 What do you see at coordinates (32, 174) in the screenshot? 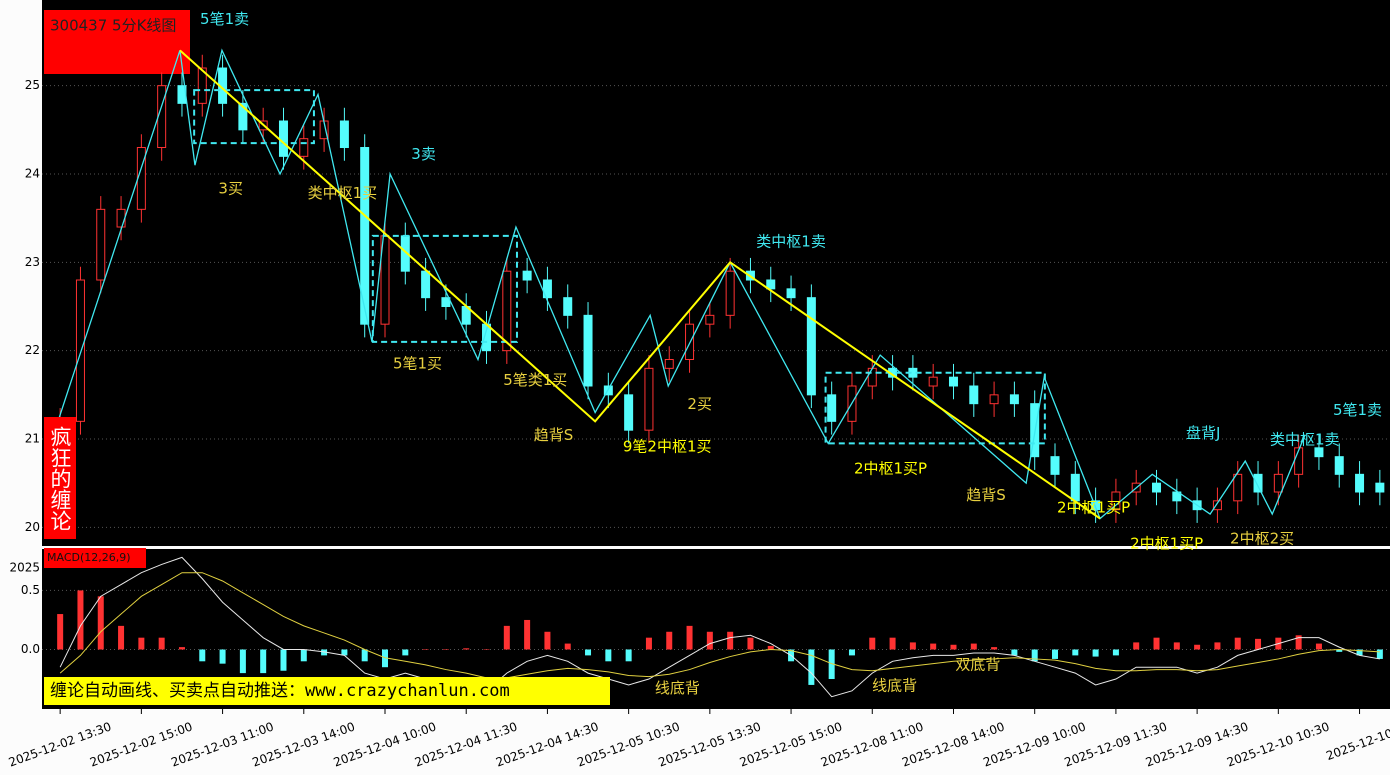
I see `y-tick-label: 24` at bounding box center [32, 174].